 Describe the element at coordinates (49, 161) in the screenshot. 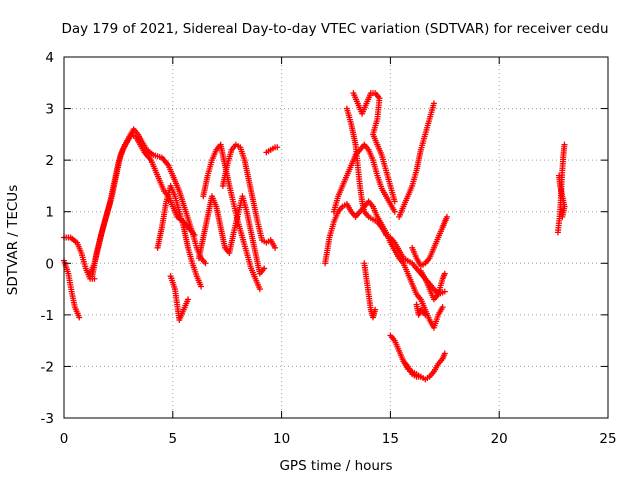

I see `y-tick-label: 2` at that location.